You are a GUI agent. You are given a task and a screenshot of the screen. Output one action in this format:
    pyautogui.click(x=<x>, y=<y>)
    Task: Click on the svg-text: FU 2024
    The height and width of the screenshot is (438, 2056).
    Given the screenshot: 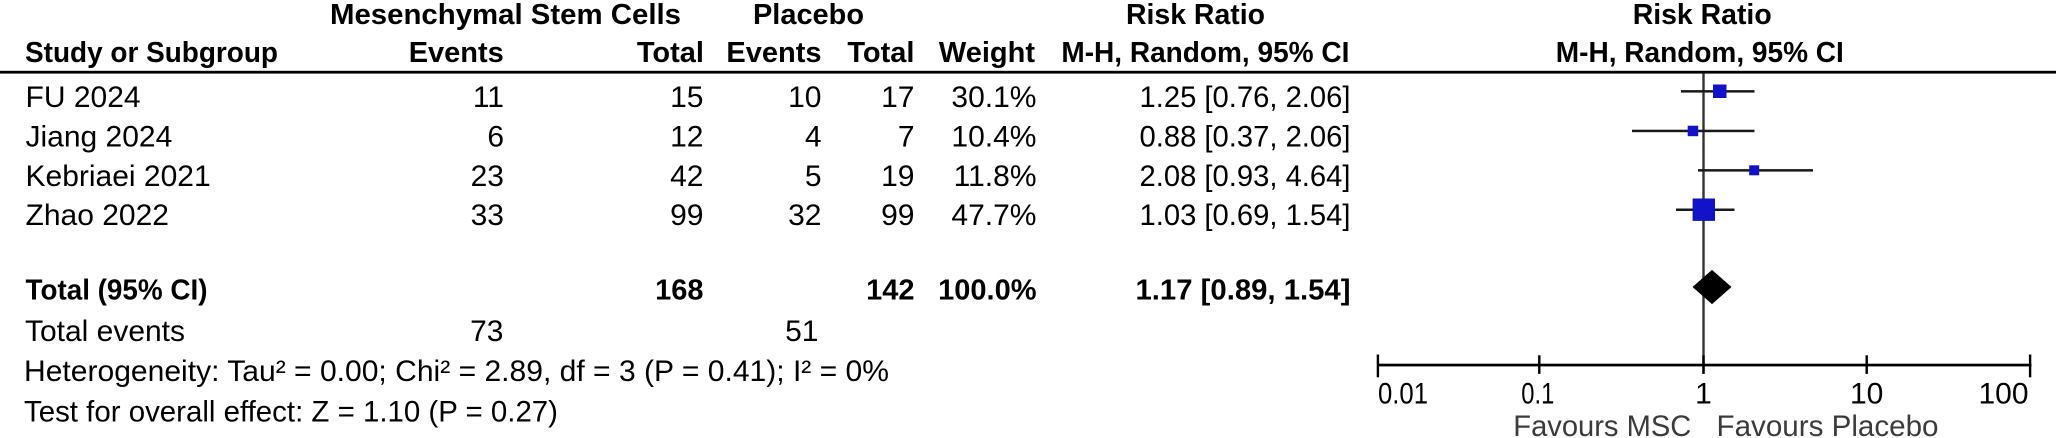 What is the action you would take?
    pyautogui.click(x=83, y=97)
    